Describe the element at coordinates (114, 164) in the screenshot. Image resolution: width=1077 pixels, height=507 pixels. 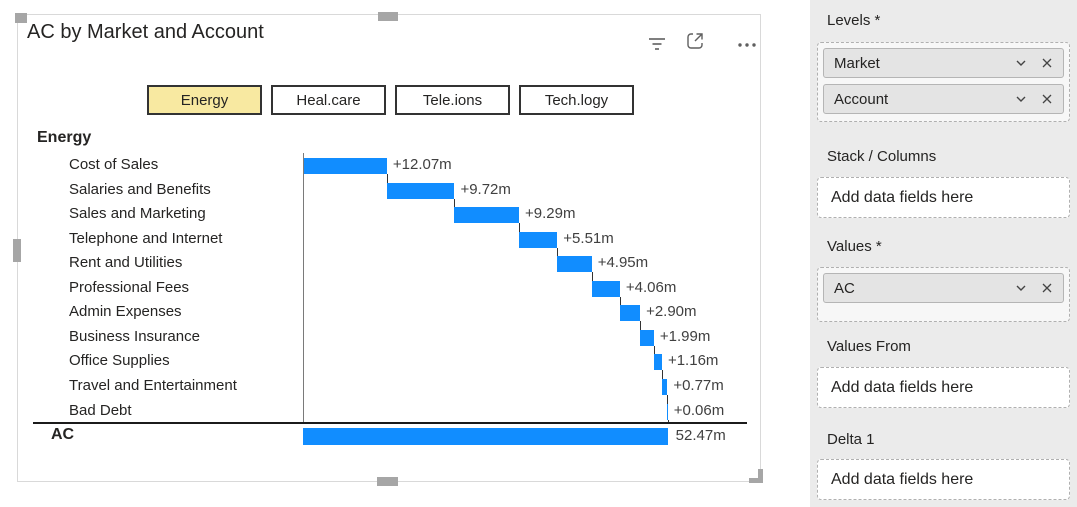
I see `category-label: Cost of Sales` at that location.